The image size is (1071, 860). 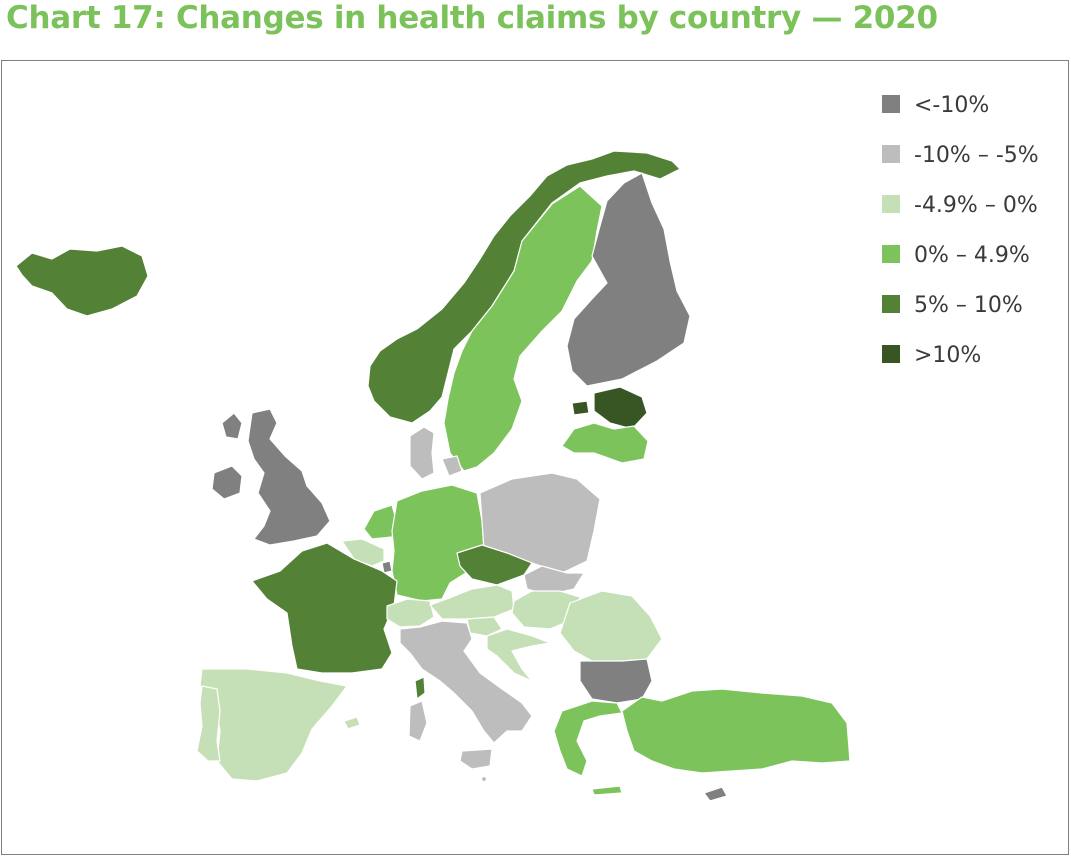 I want to click on region-spain, so click(x=273, y=725).